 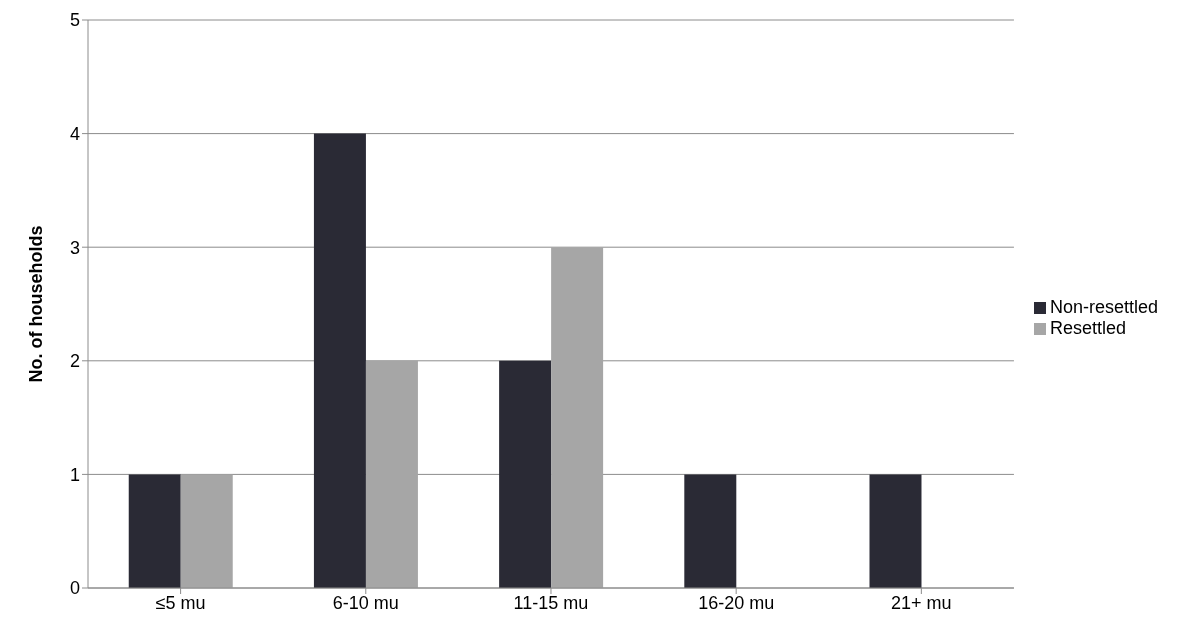 What do you see at coordinates (36, 304) in the screenshot?
I see `y-axis-title: No. of households` at bounding box center [36, 304].